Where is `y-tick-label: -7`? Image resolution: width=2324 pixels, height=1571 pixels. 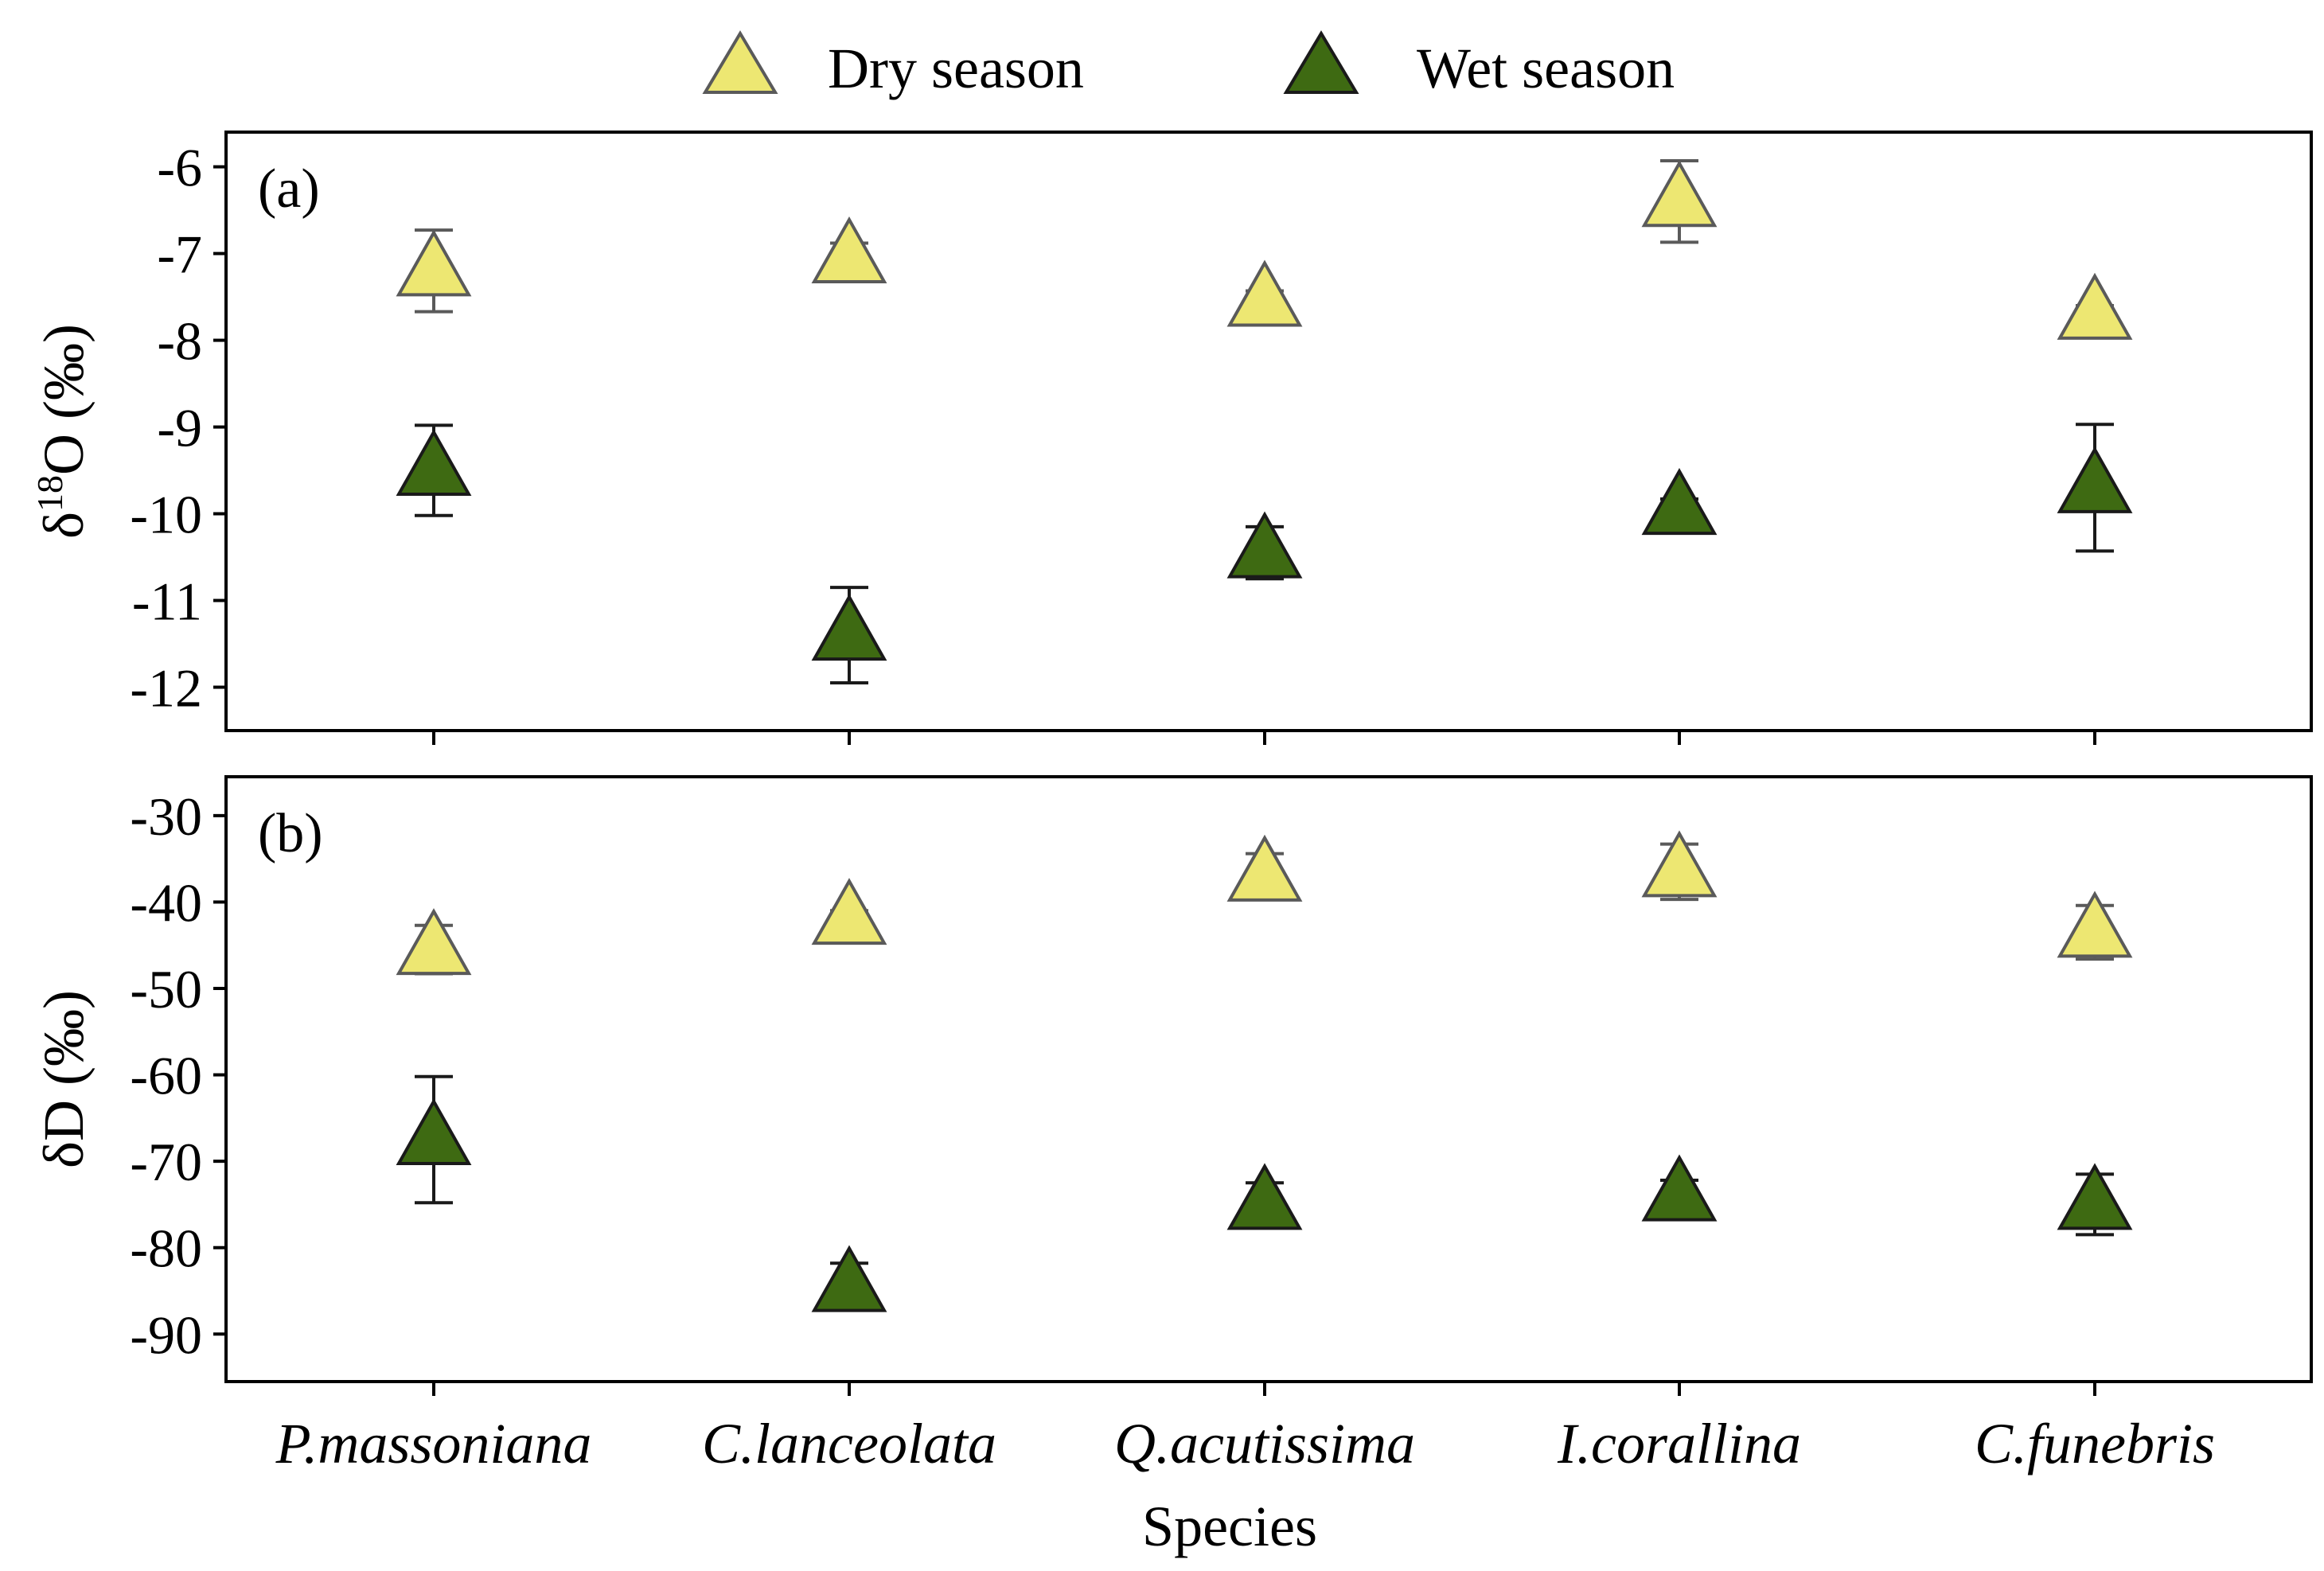 y-tick-label: -7 is located at coordinates (179, 254).